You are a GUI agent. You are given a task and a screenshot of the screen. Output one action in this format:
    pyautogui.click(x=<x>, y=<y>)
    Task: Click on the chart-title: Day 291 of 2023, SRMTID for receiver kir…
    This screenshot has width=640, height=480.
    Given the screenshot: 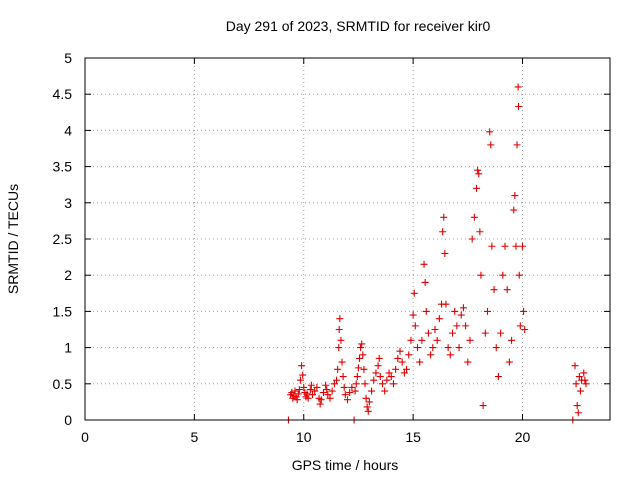 What is the action you would take?
    pyautogui.click(x=358, y=26)
    